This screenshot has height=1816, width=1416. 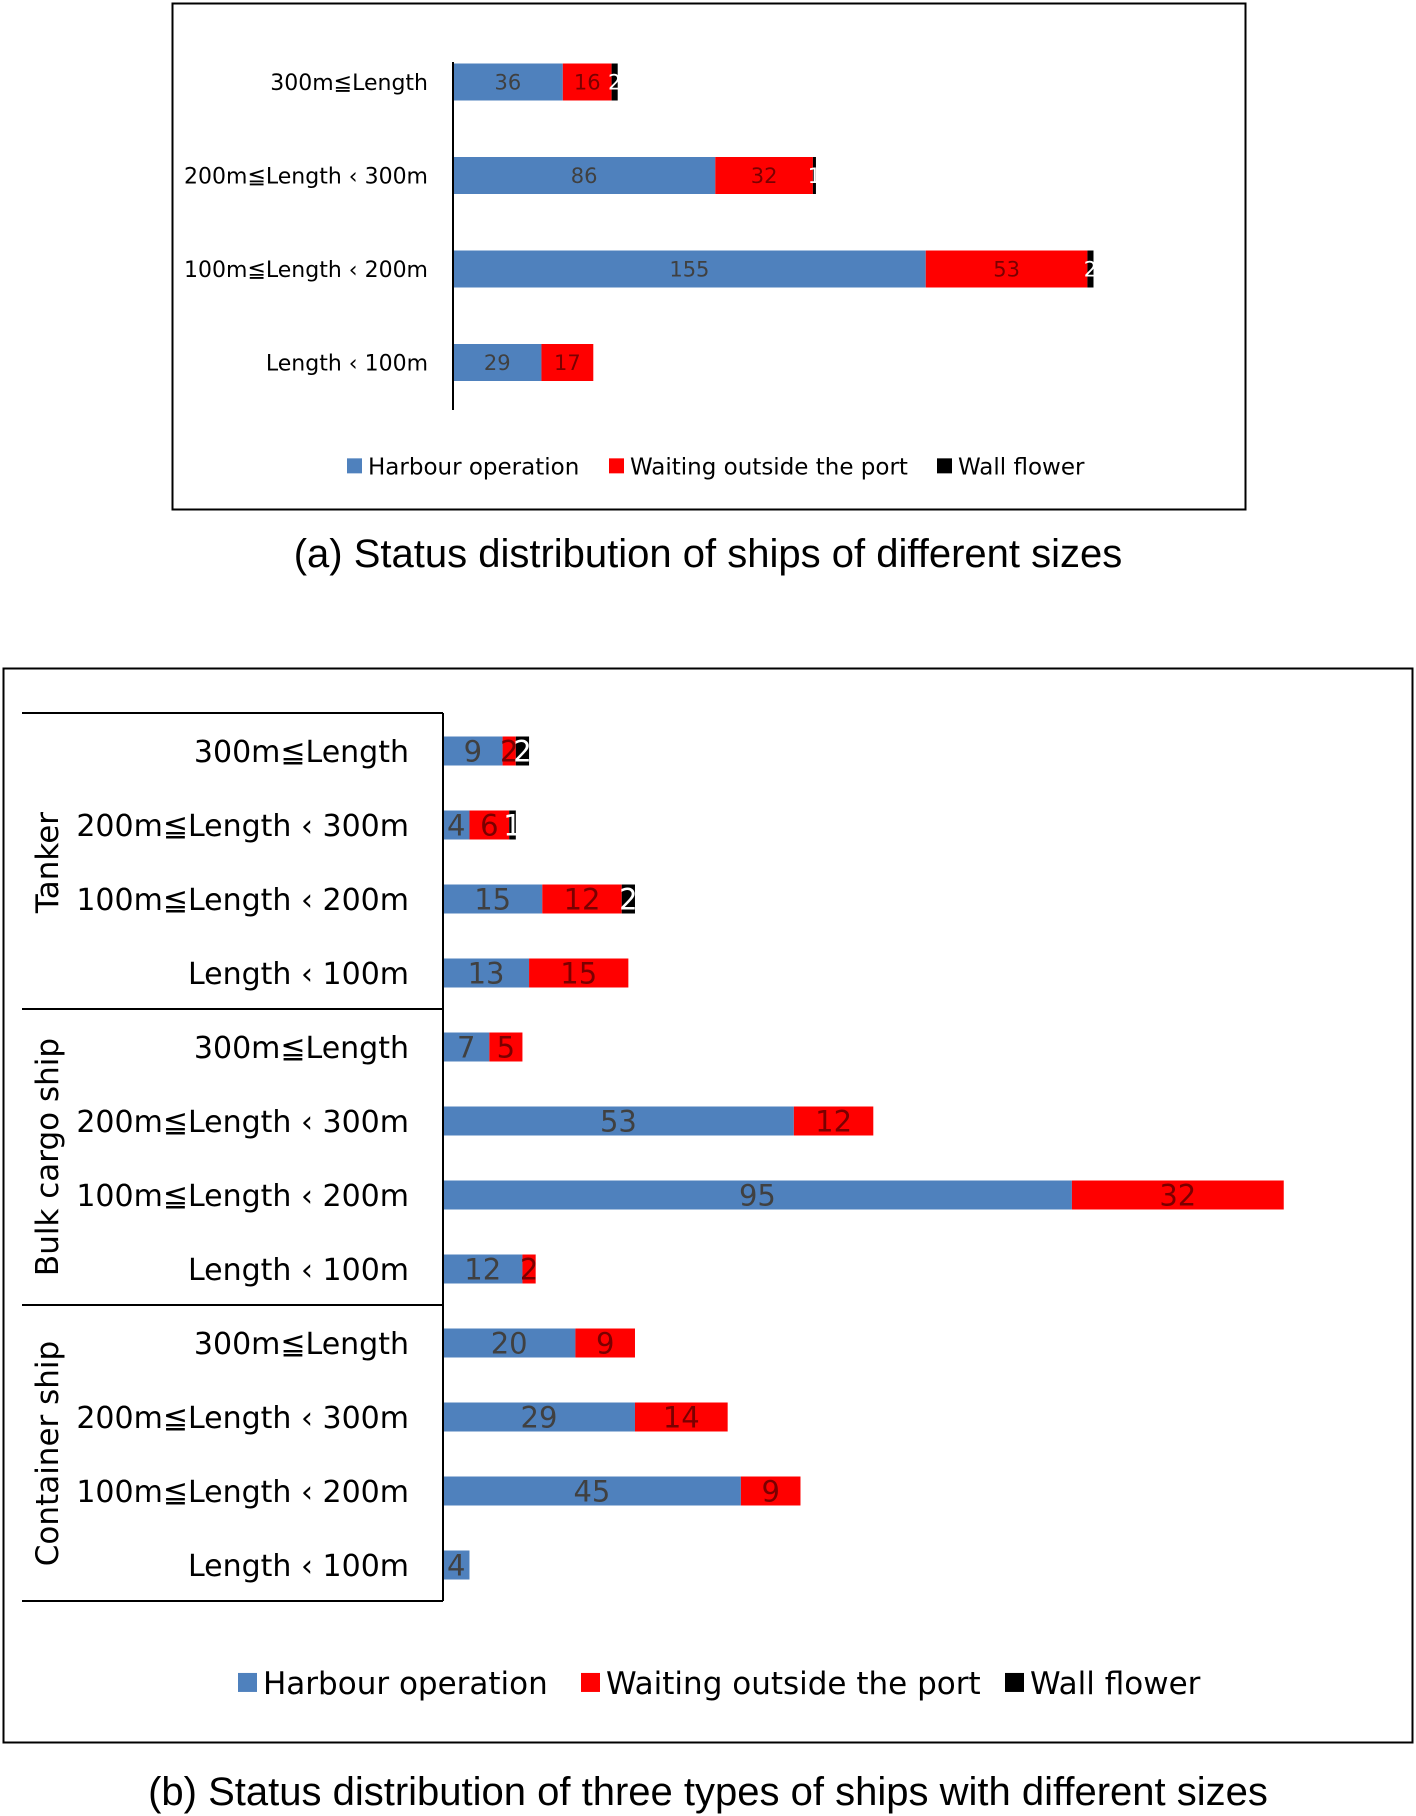 I want to click on group-label: Tanker, so click(x=48, y=863).